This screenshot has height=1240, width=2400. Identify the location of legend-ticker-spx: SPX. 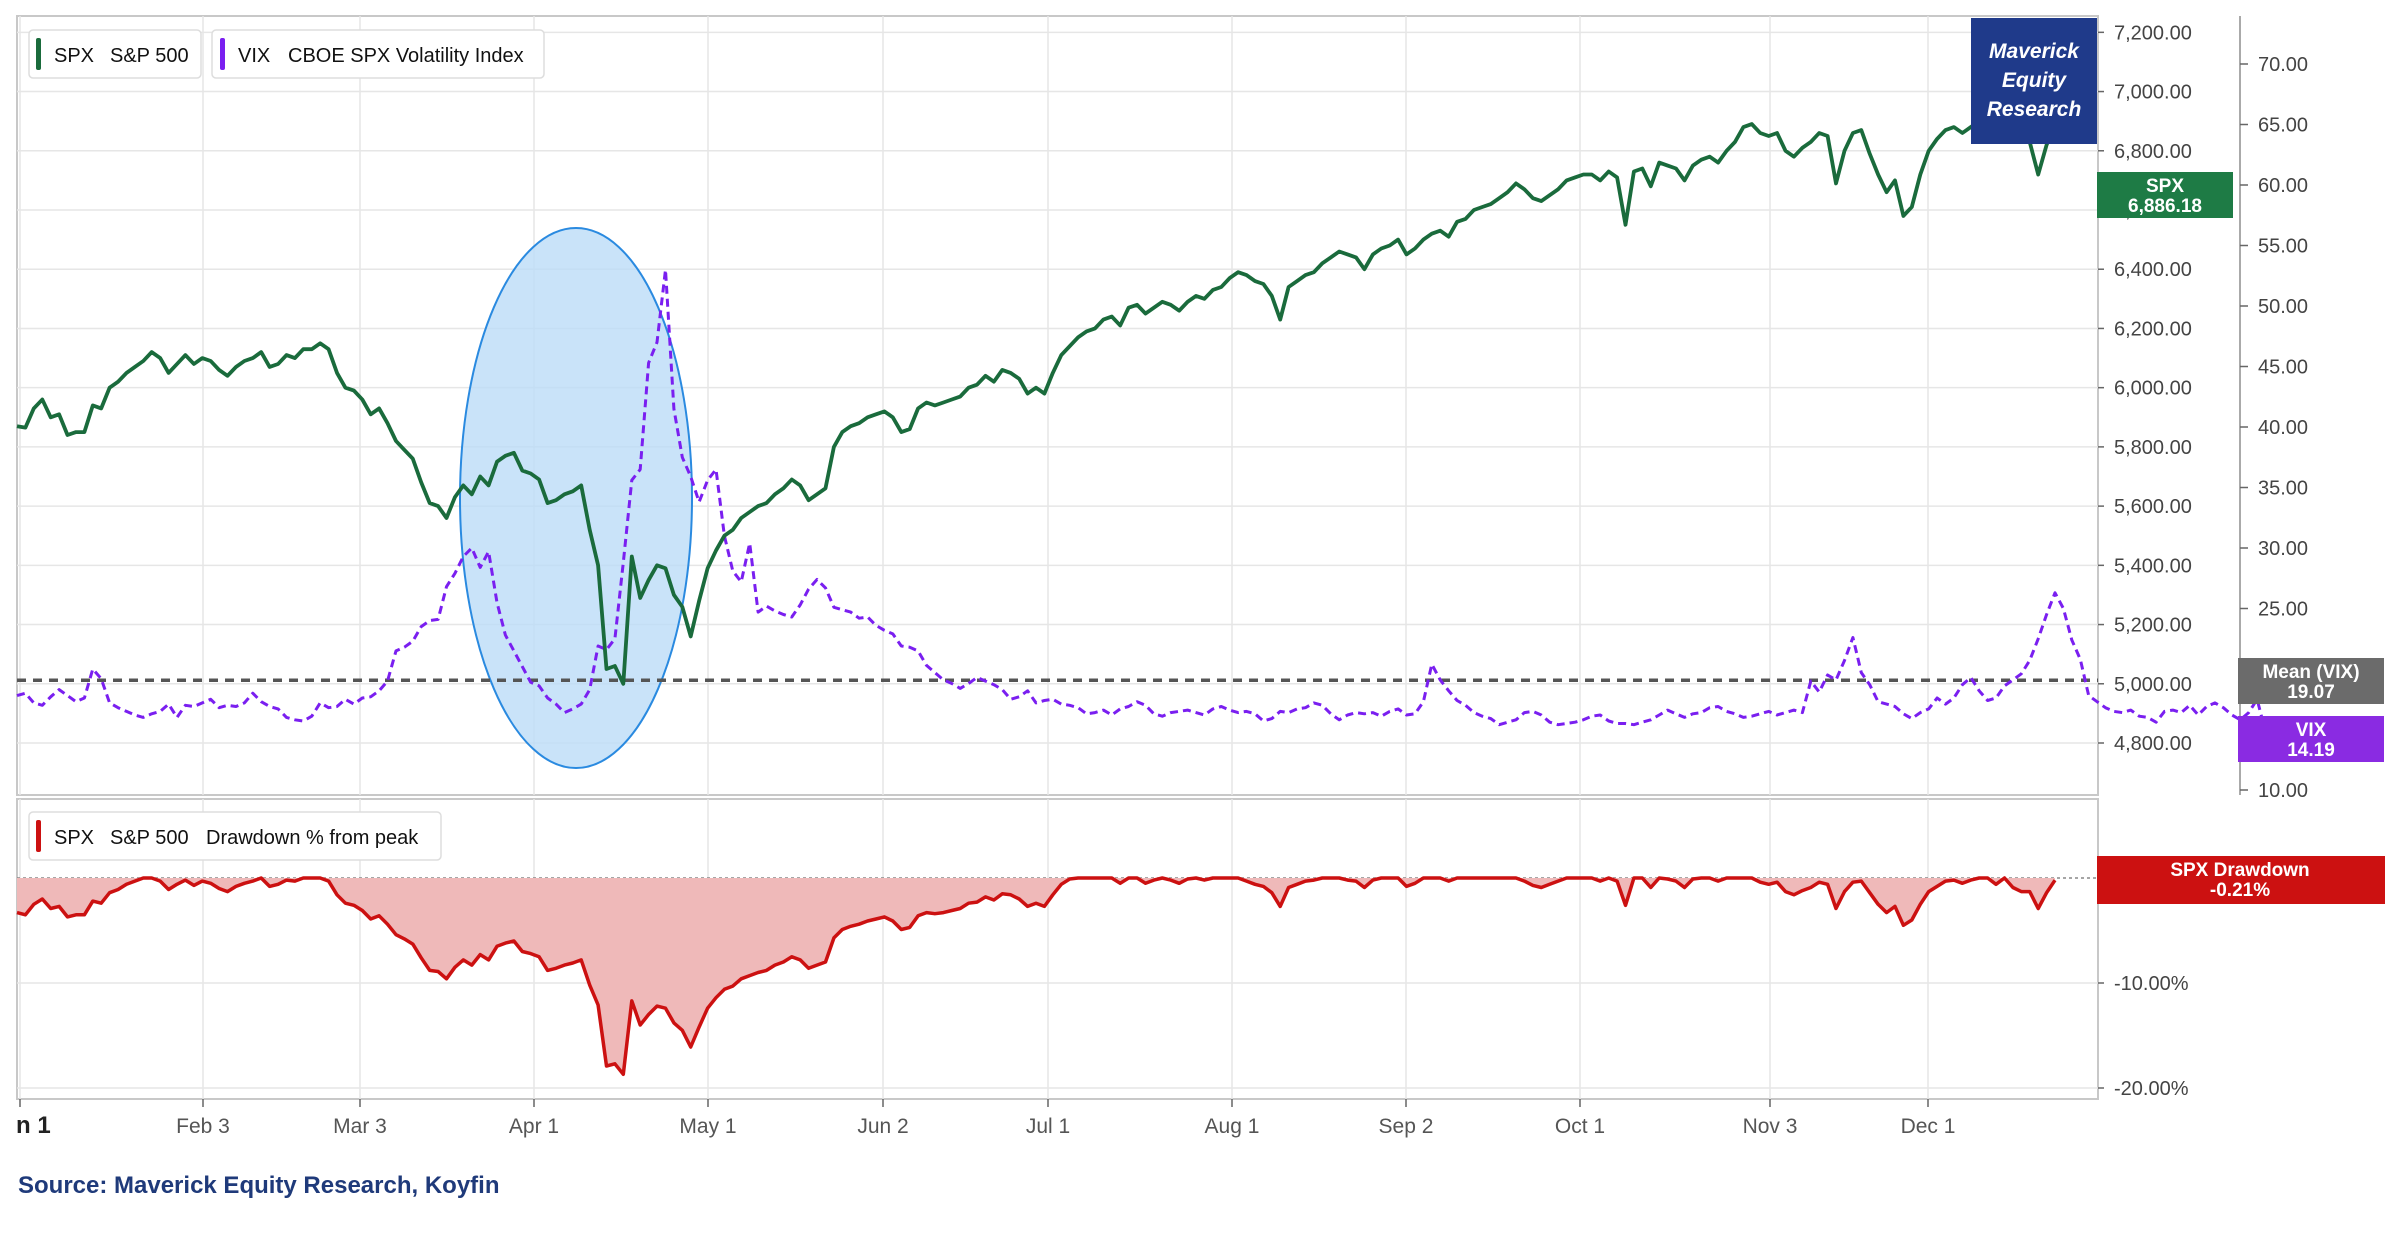
(74, 56).